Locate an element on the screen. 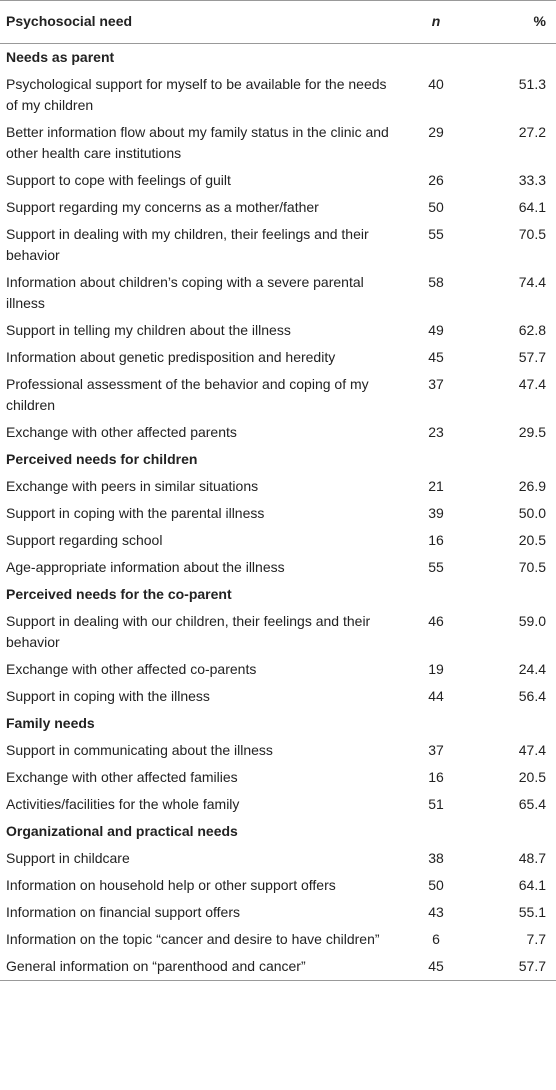 The image size is (556, 1090). data-row: Support in coping with the illness 44 56.4 is located at coordinates (278, 696).